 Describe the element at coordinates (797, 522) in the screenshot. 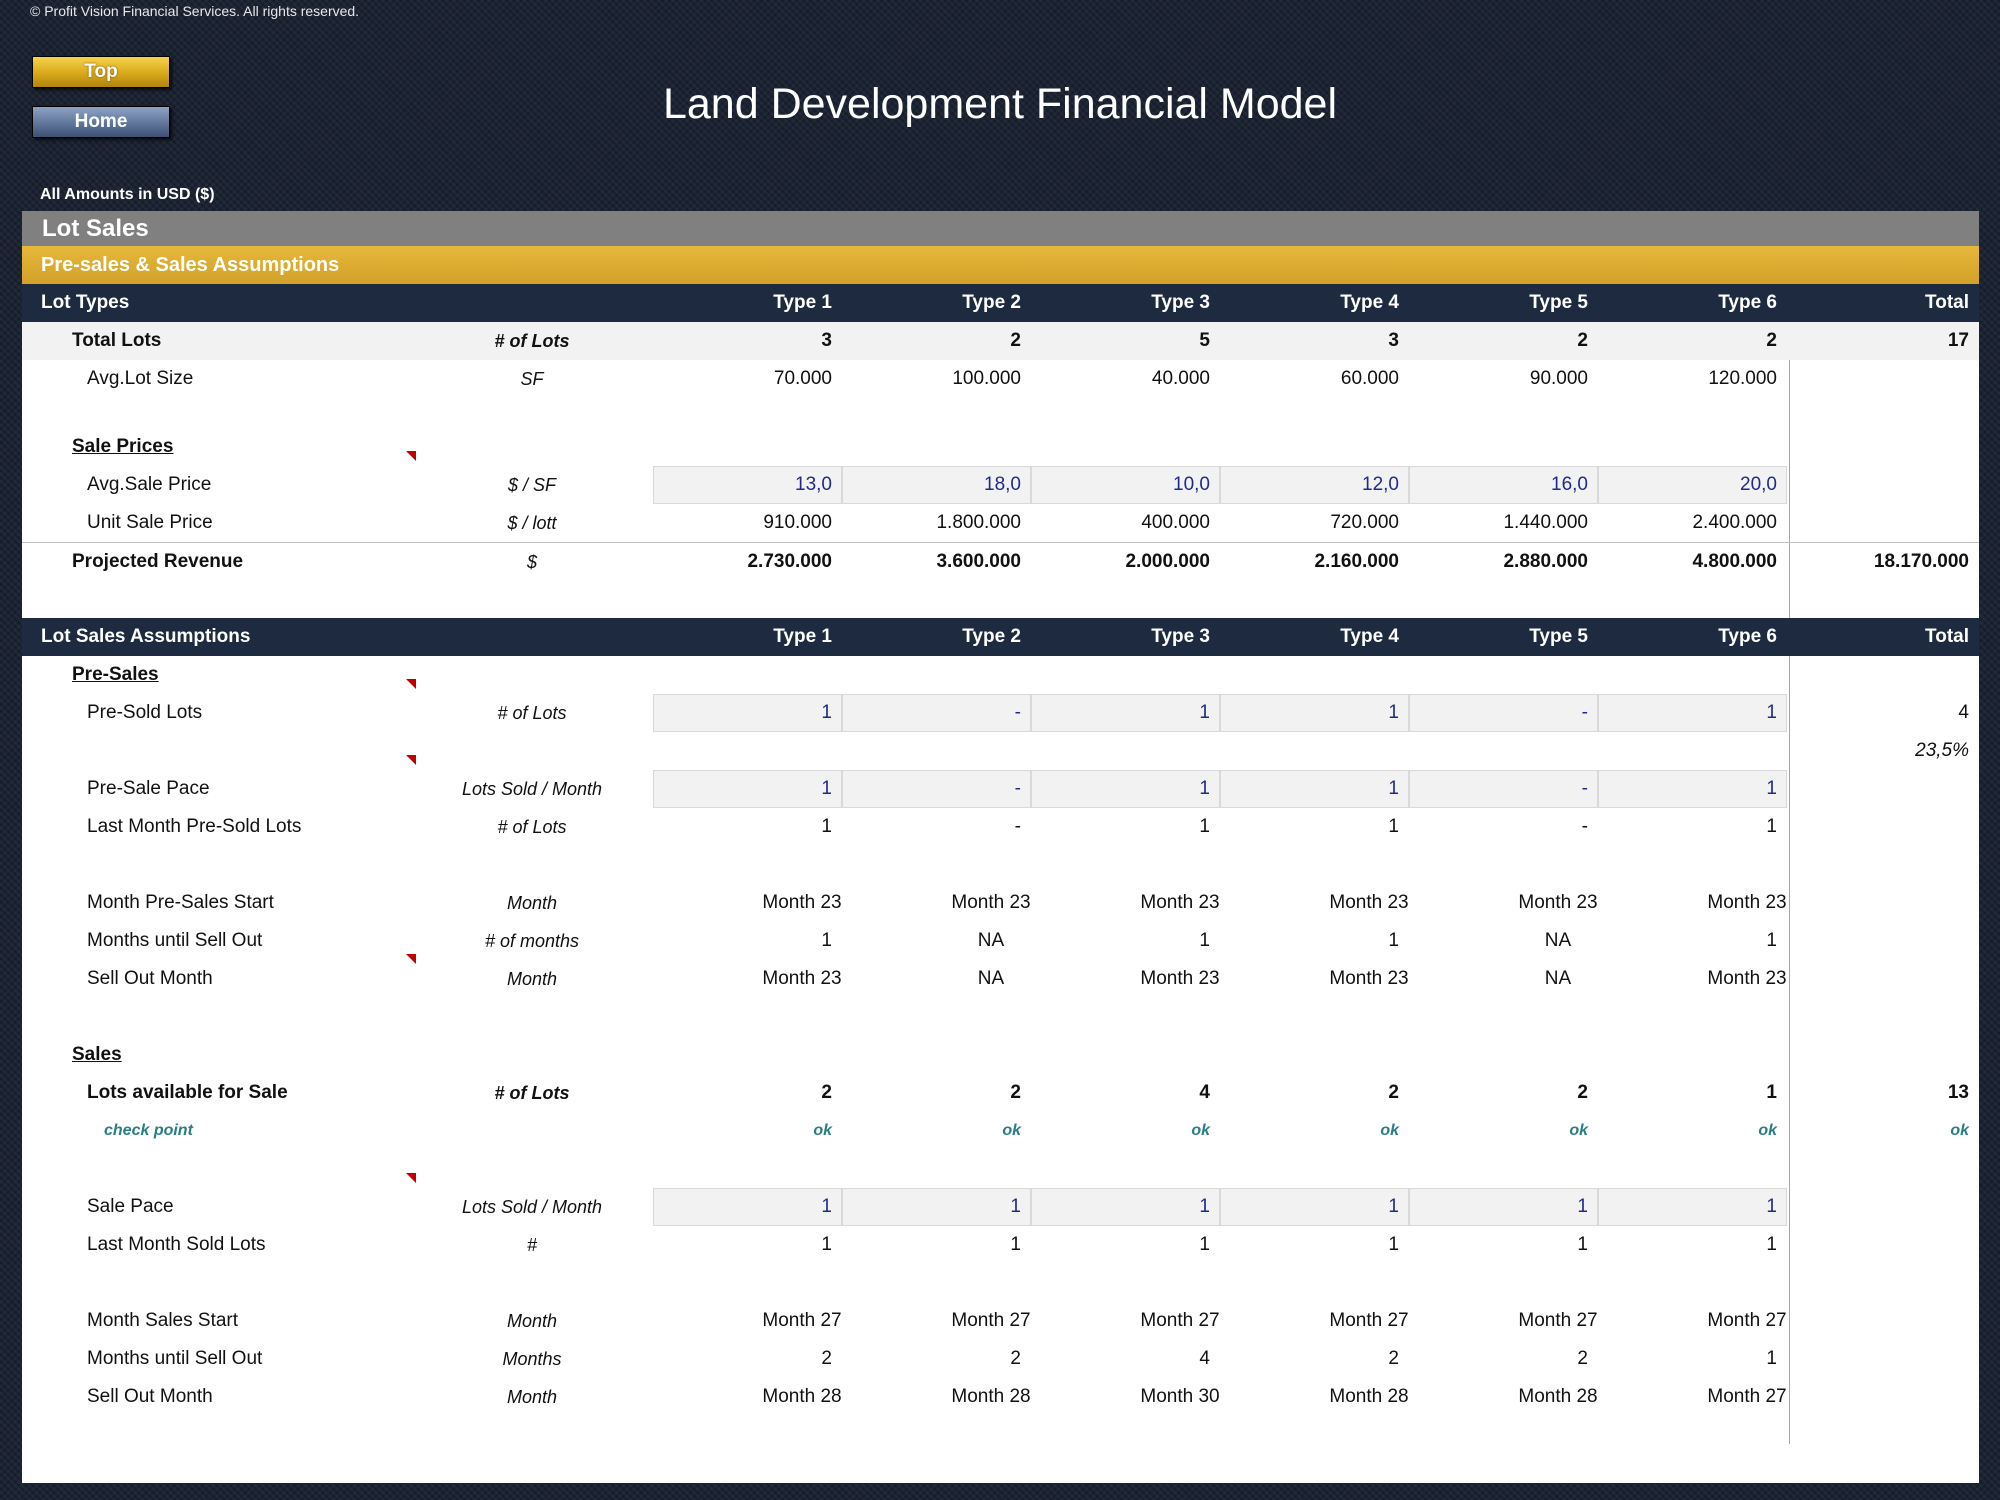

I see `value-type-1: 910.000` at that location.